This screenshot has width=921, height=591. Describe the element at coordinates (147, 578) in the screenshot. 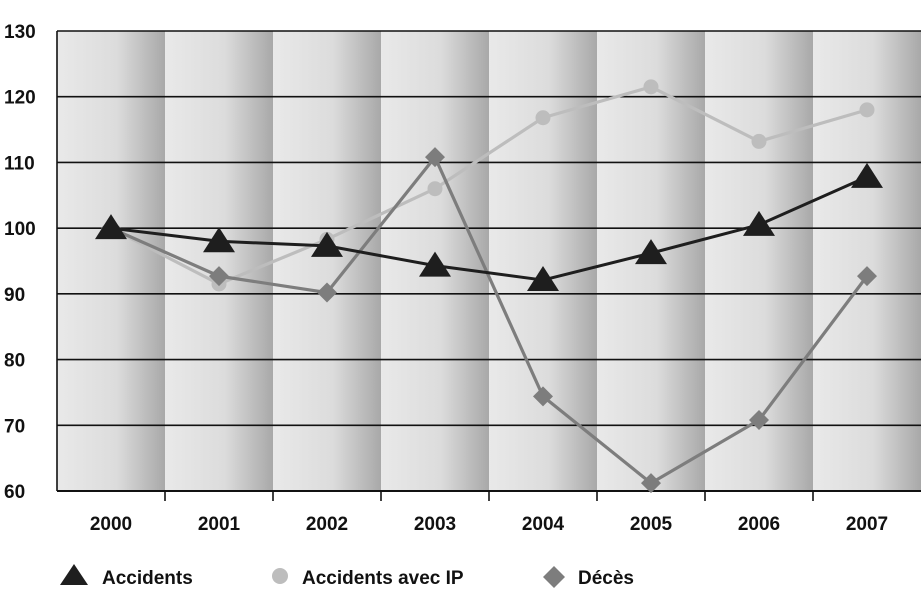

I see `legend-label: Accidents` at that location.